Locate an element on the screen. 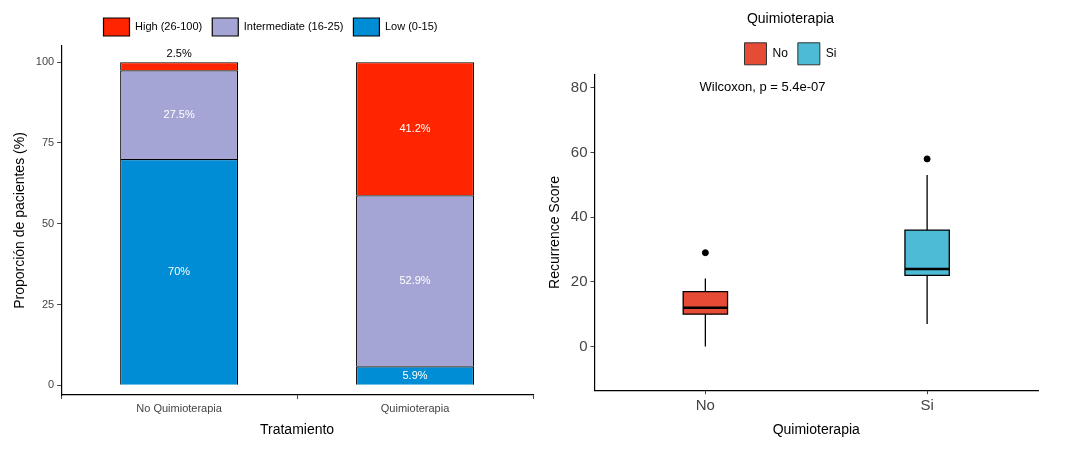 The image size is (1067, 455). y-tick-label: 40 is located at coordinates (579, 216).